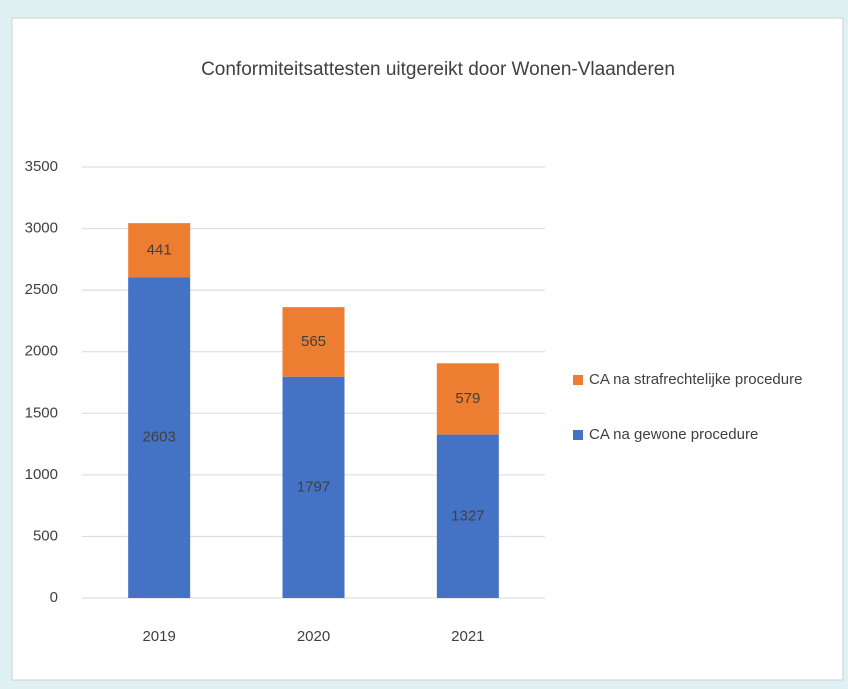 The height and width of the screenshot is (689, 848). What do you see at coordinates (467, 636) in the screenshot?
I see `x-tick-label: 2021` at bounding box center [467, 636].